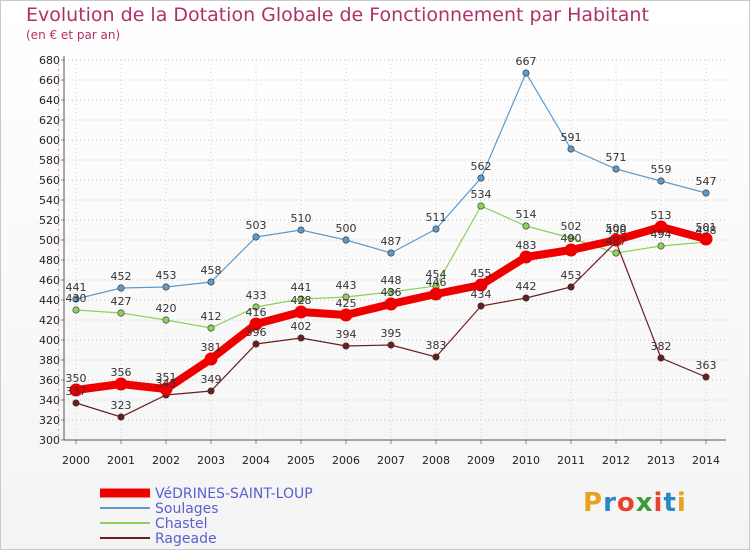  Describe the element at coordinates (49, 140) in the screenshot. I see `y-tick-label: 600` at that location.